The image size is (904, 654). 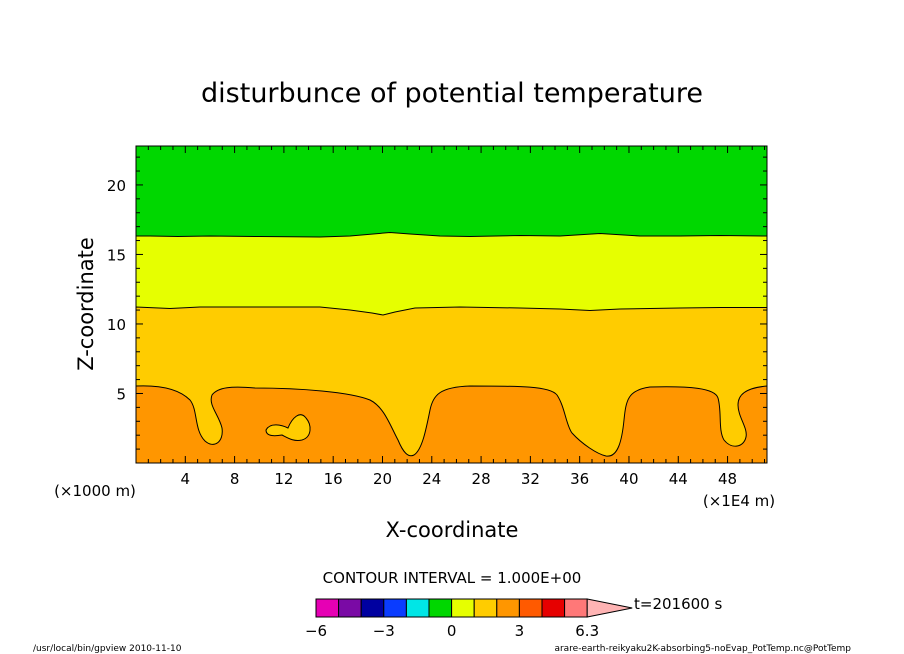 What do you see at coordinates (530, 479) in the screenshot?
I see `x-tick-label: 32` at bounding box center [530, 479].